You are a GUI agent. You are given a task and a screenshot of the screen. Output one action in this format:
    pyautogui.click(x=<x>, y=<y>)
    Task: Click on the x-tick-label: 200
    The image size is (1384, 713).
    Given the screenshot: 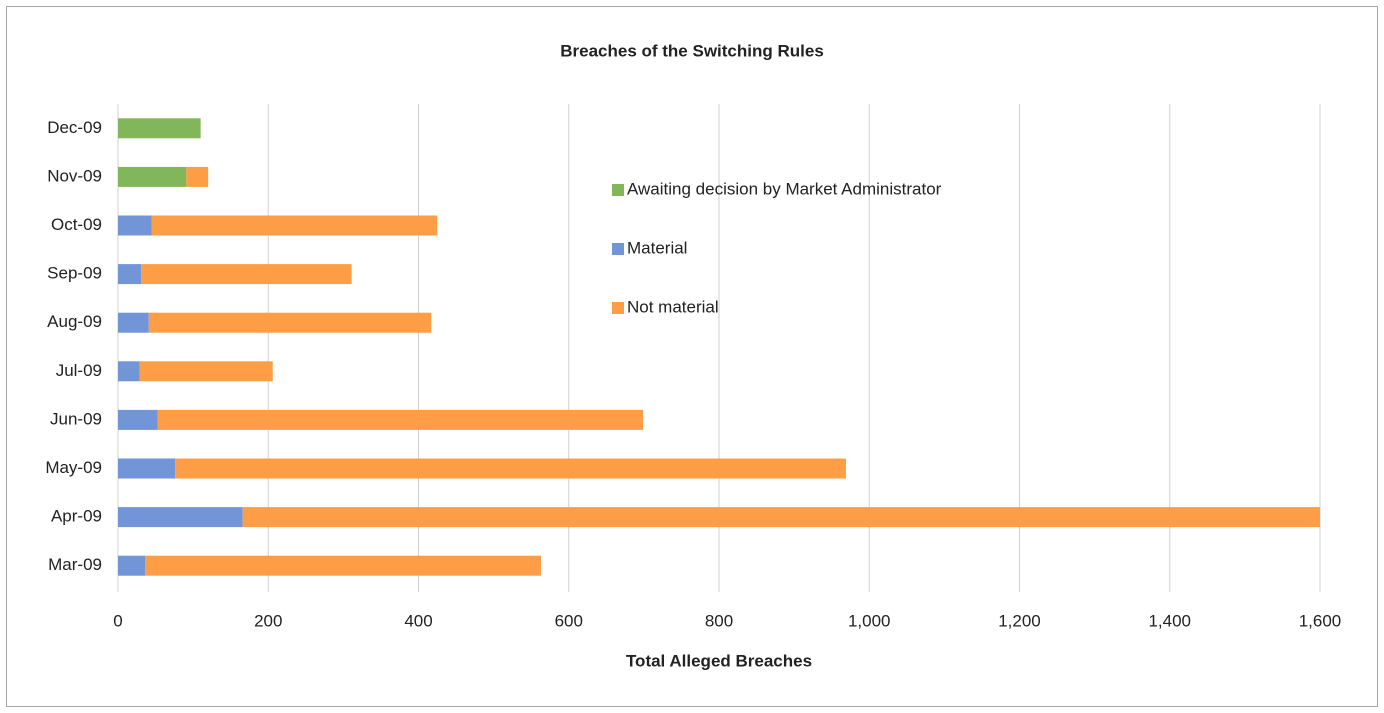 What is the action you would take?
    pyautogui.click(x=268, y=620)
    